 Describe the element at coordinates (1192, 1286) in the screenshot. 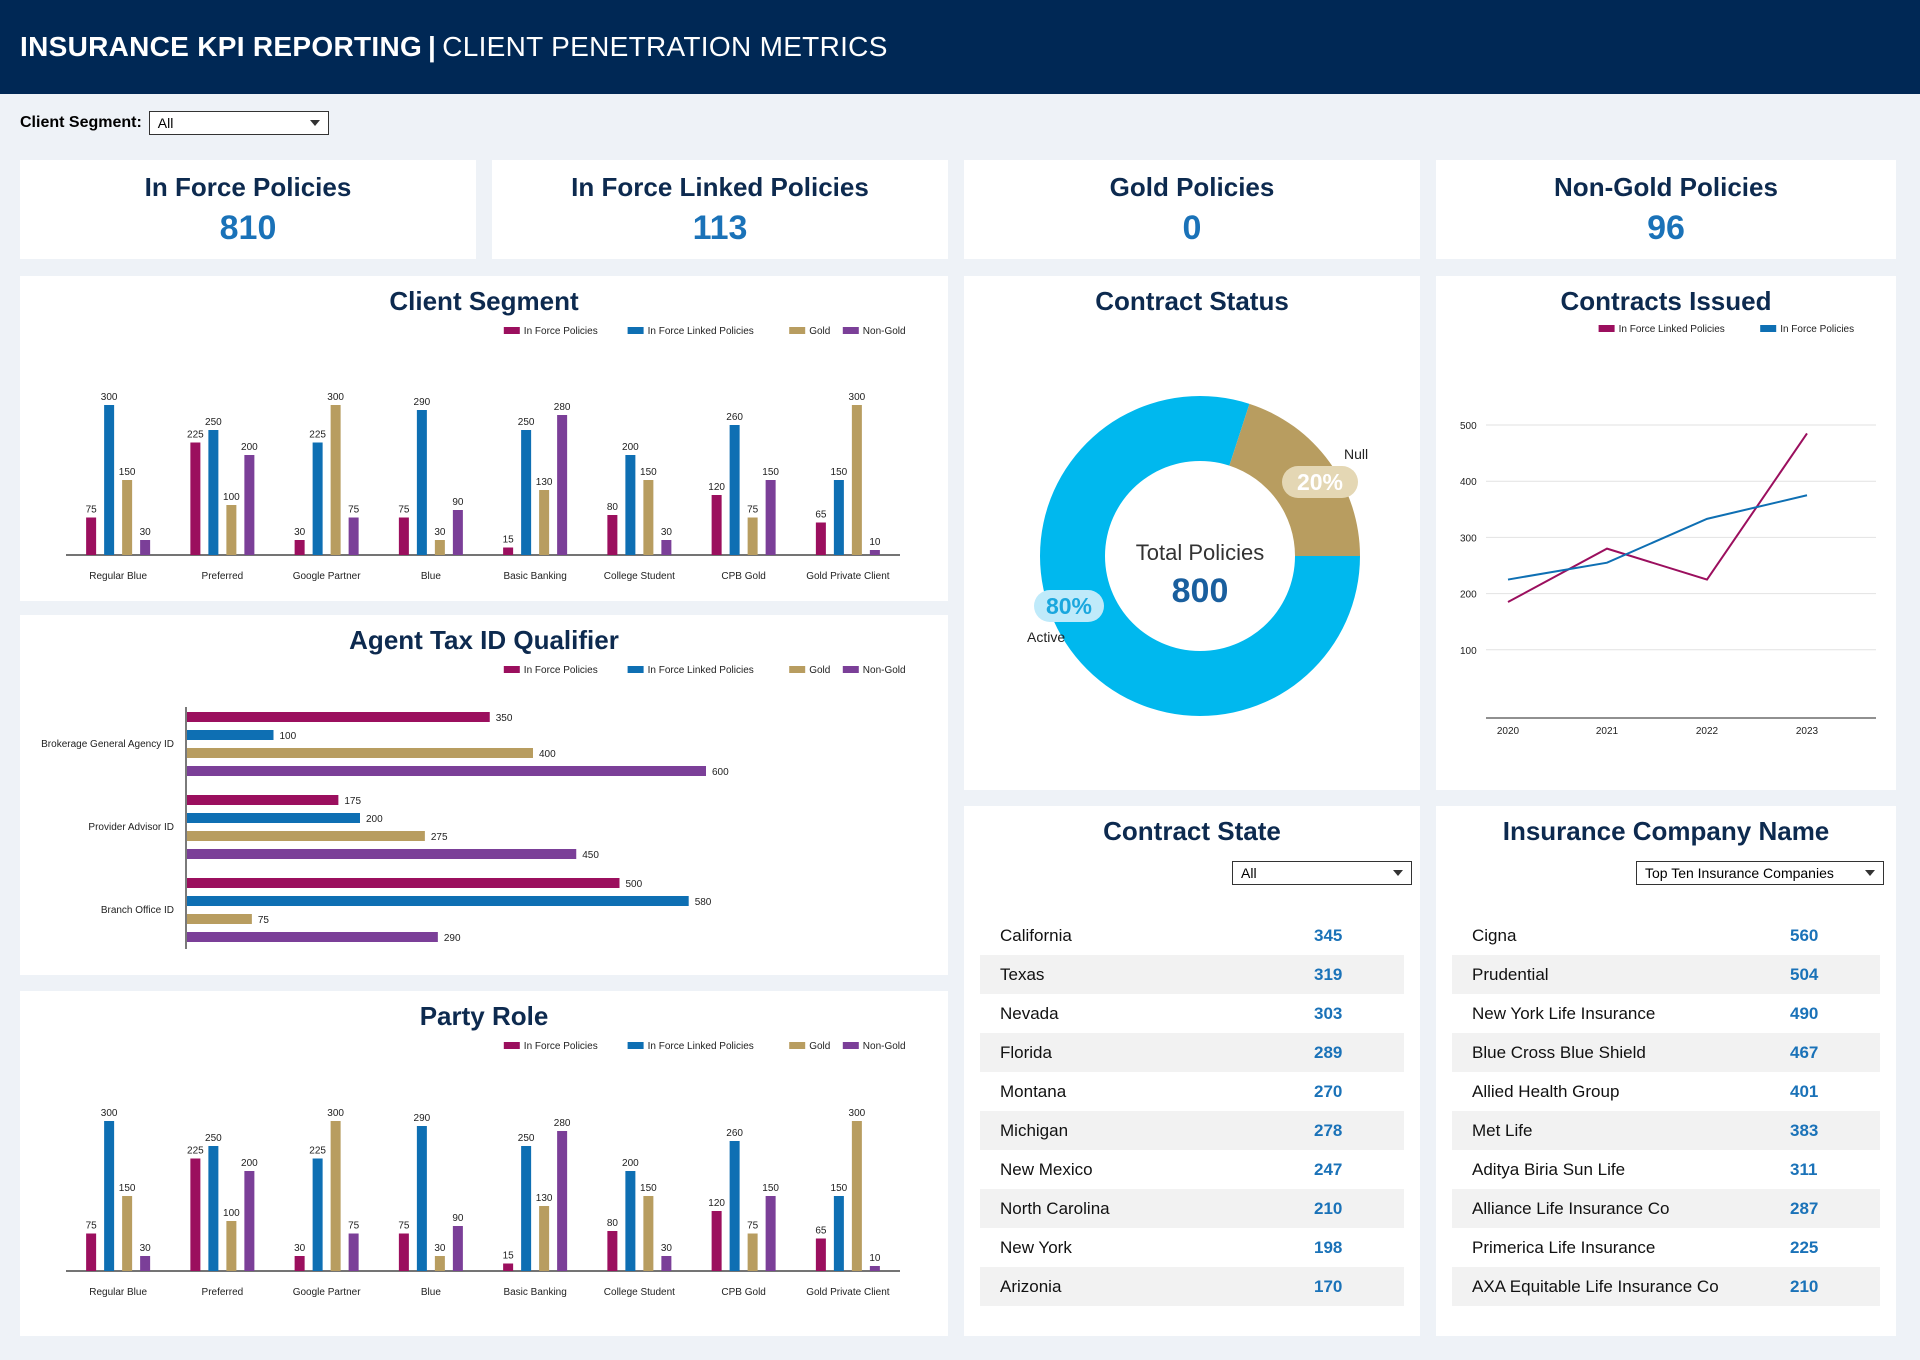

I see `contract-state-row: Arizonia 170` at that location.